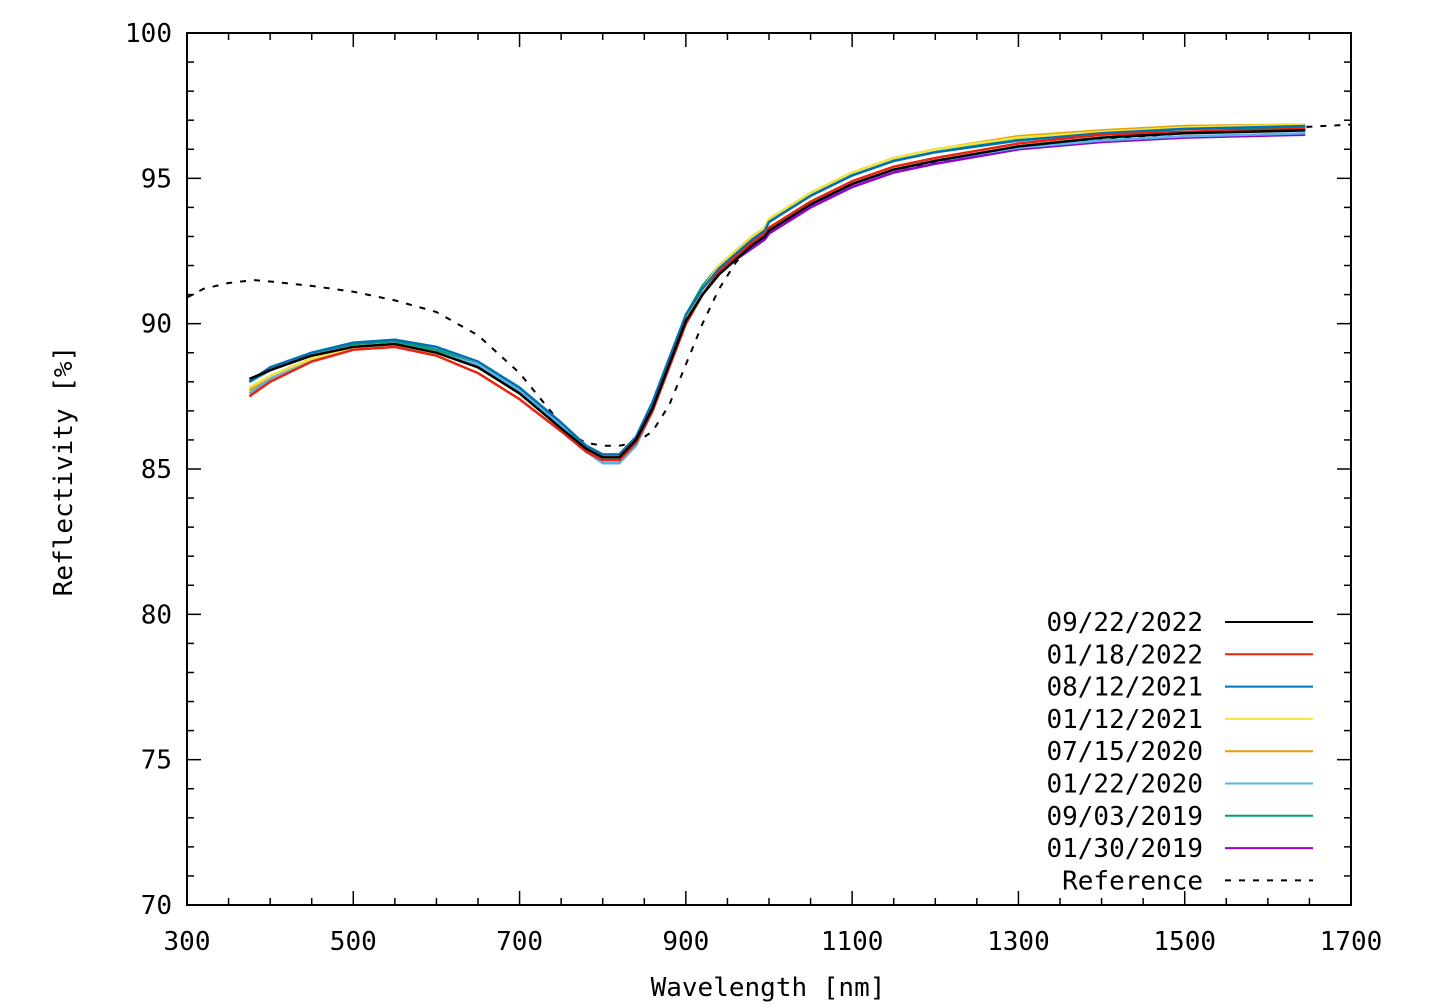  Describe the element at coordinates (1351, 942) in the screenshot. I see `x-tick-label: 1700` at that location.